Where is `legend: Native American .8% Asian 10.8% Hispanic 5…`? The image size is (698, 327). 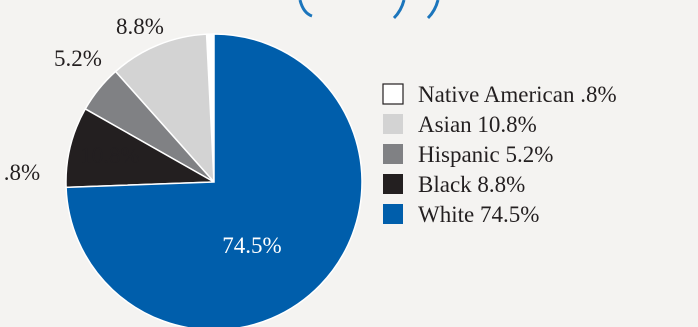 legend: Native American .8% Asian 10.8% Hispanic 5… is located at coordinates (499, 154).